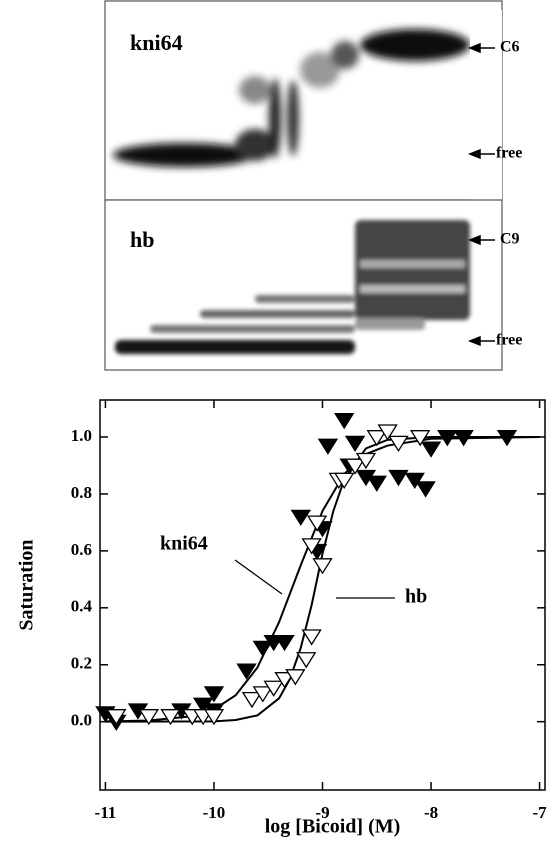  I want to click on curve-label: kni64, so click(184, 544).